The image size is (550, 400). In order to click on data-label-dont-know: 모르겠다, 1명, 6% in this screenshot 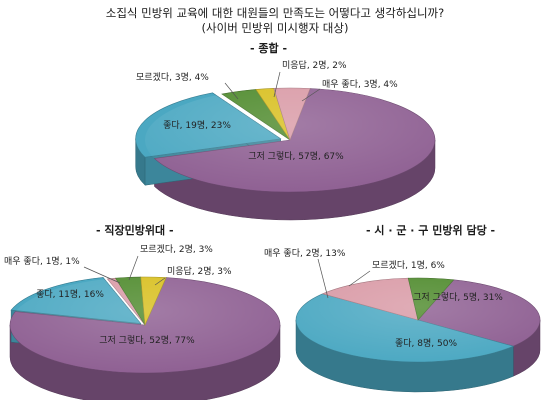, I will do `click(408, 265)`.